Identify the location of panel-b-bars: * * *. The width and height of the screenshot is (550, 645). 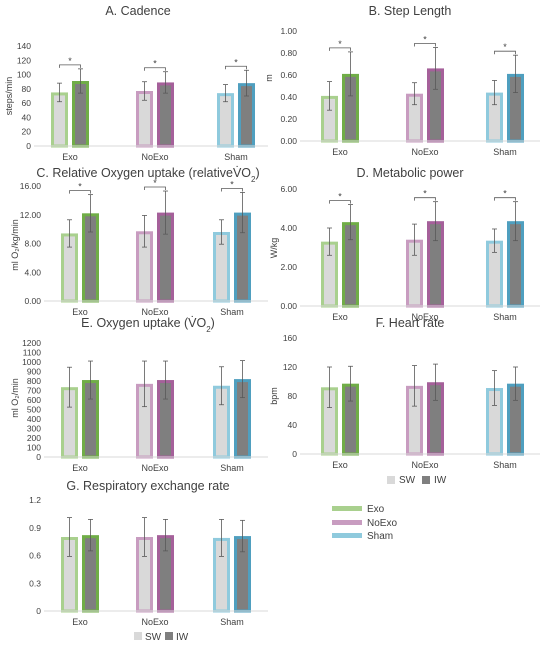
(422, 89).